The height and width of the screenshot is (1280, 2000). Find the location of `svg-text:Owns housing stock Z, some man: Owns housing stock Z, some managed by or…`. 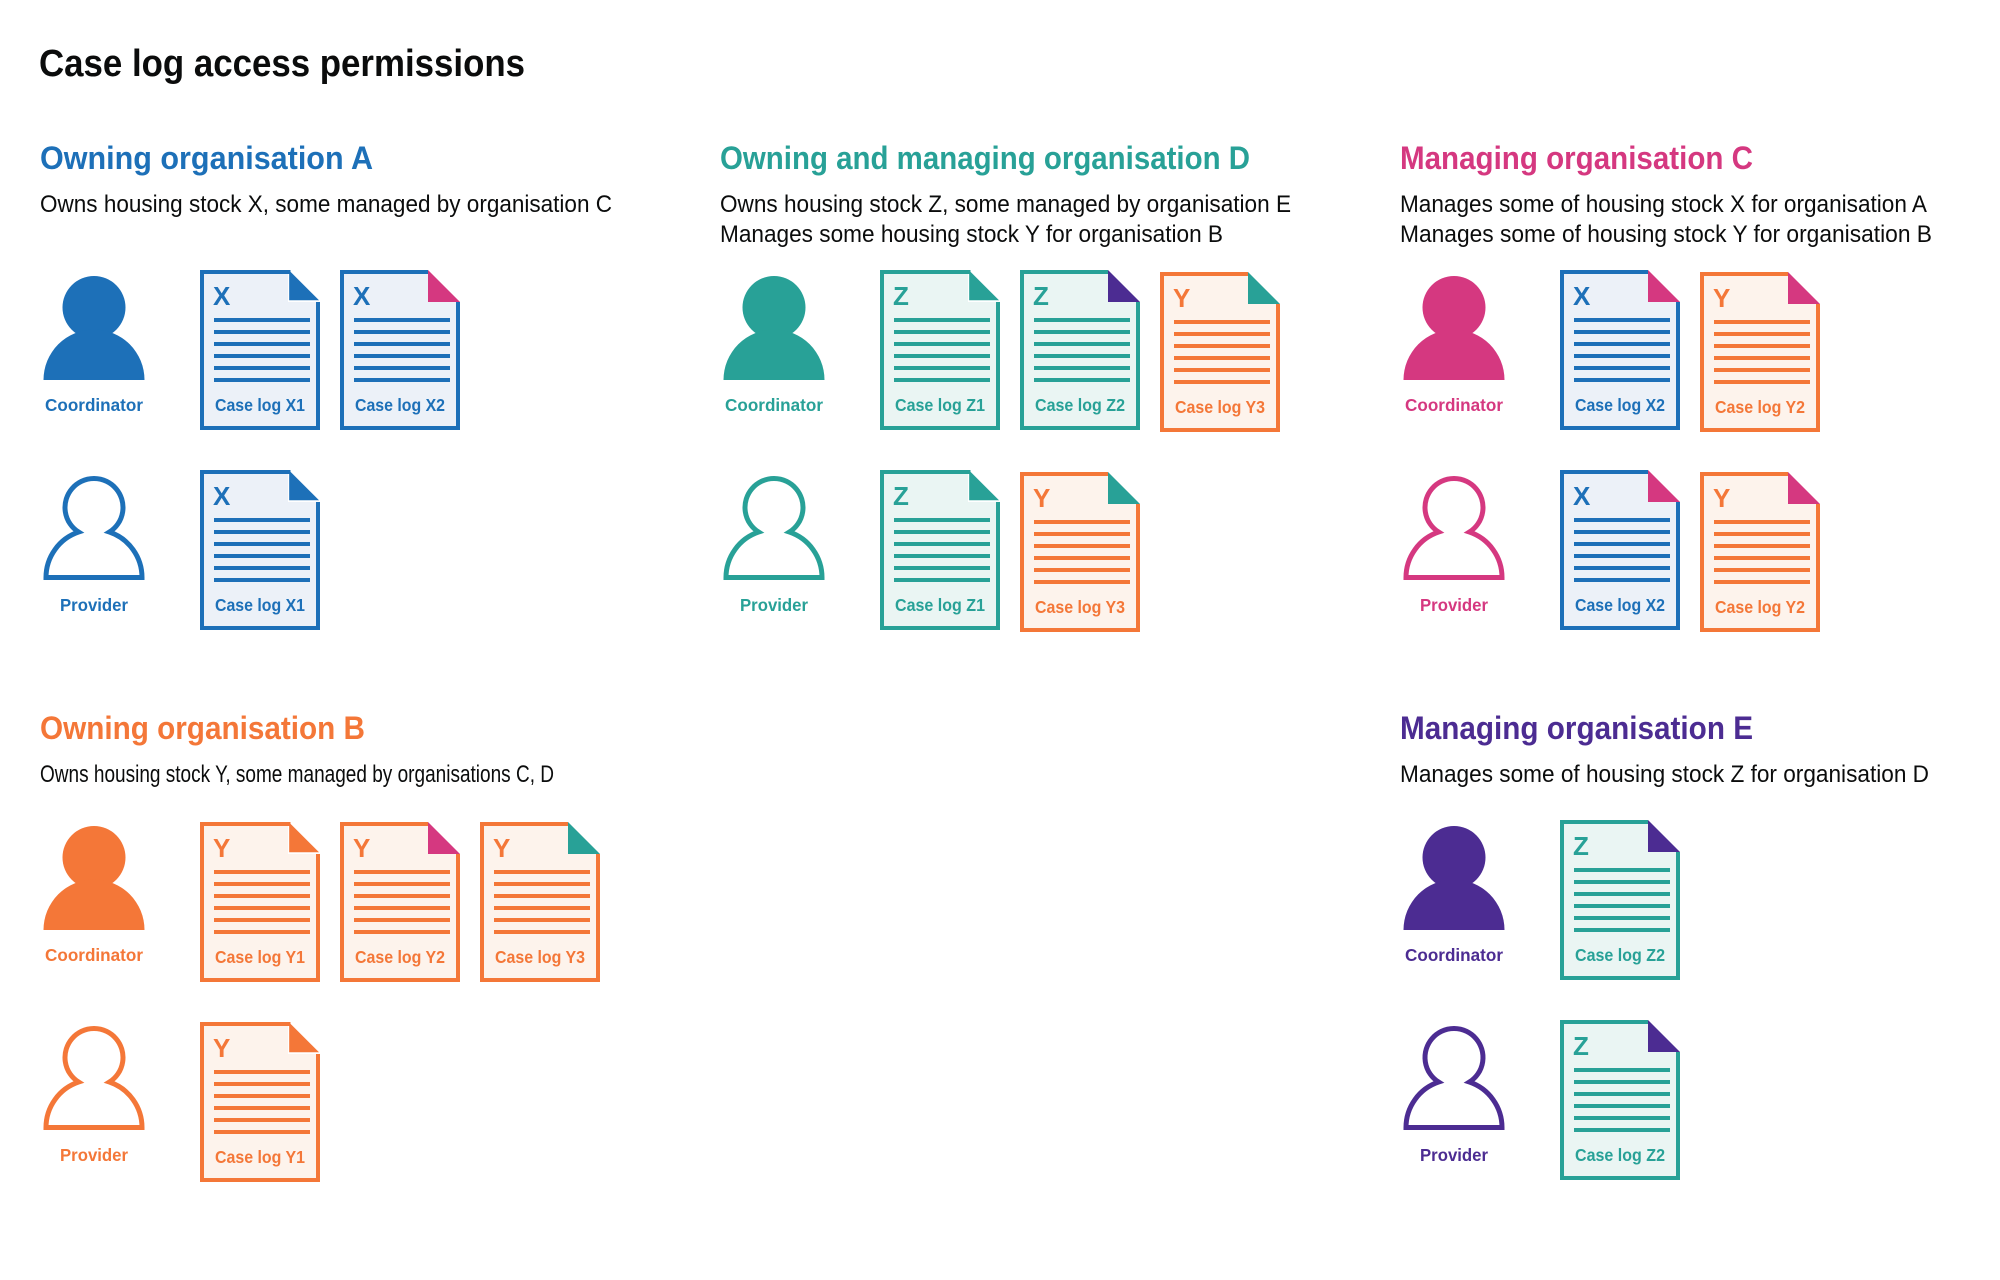

svg-text:Owns housing stock Z, some man: Owns housing stock Z, some managed by or… is located at coordinates (1005, 204).